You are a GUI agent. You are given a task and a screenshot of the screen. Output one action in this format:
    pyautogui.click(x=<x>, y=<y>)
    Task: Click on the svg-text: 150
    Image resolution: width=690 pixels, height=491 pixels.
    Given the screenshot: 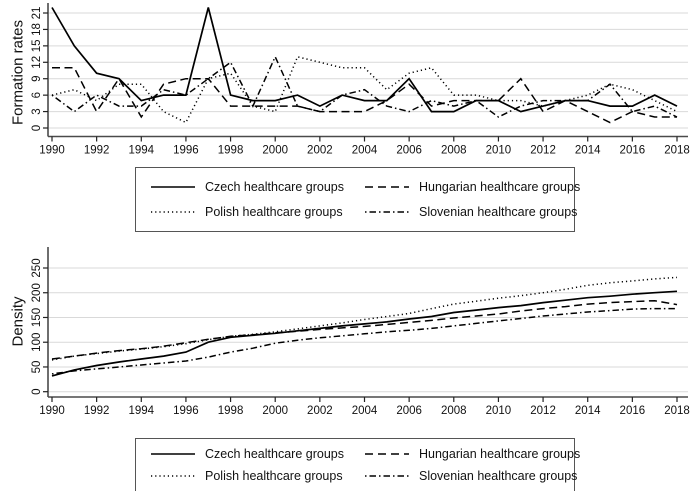 What is the action you would take?
    pyautogui.click(x=37, y=317)
    